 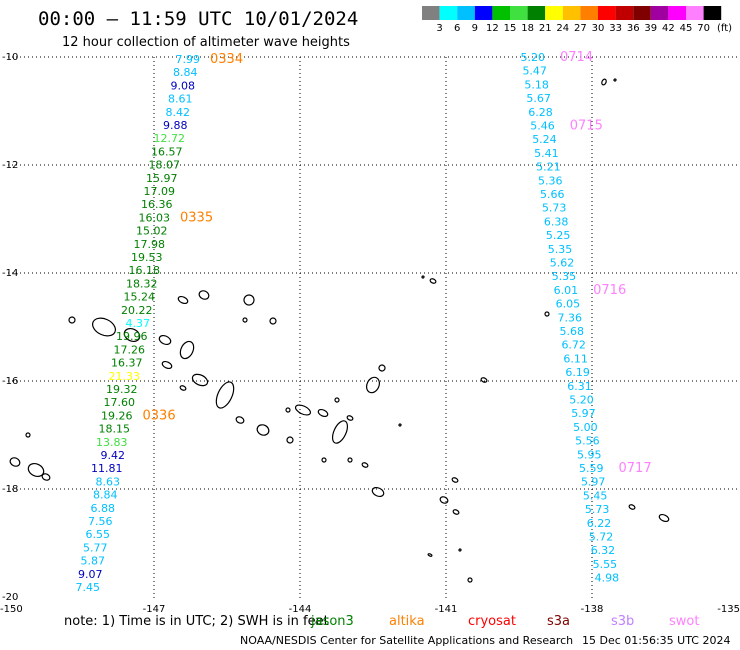 What do you see at coordinates (125, 376) in the screenshot?
I see `wave-height-value: 21.33` at bounding box center [125, 376].